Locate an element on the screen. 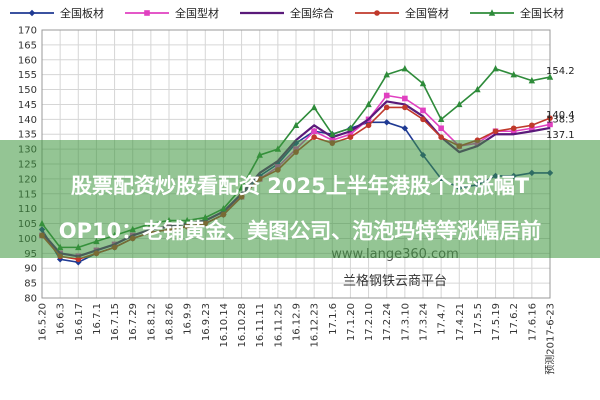 The image size is (600, 400). x-tick-label: 17.6.2 is located at coordinates (514, 319).